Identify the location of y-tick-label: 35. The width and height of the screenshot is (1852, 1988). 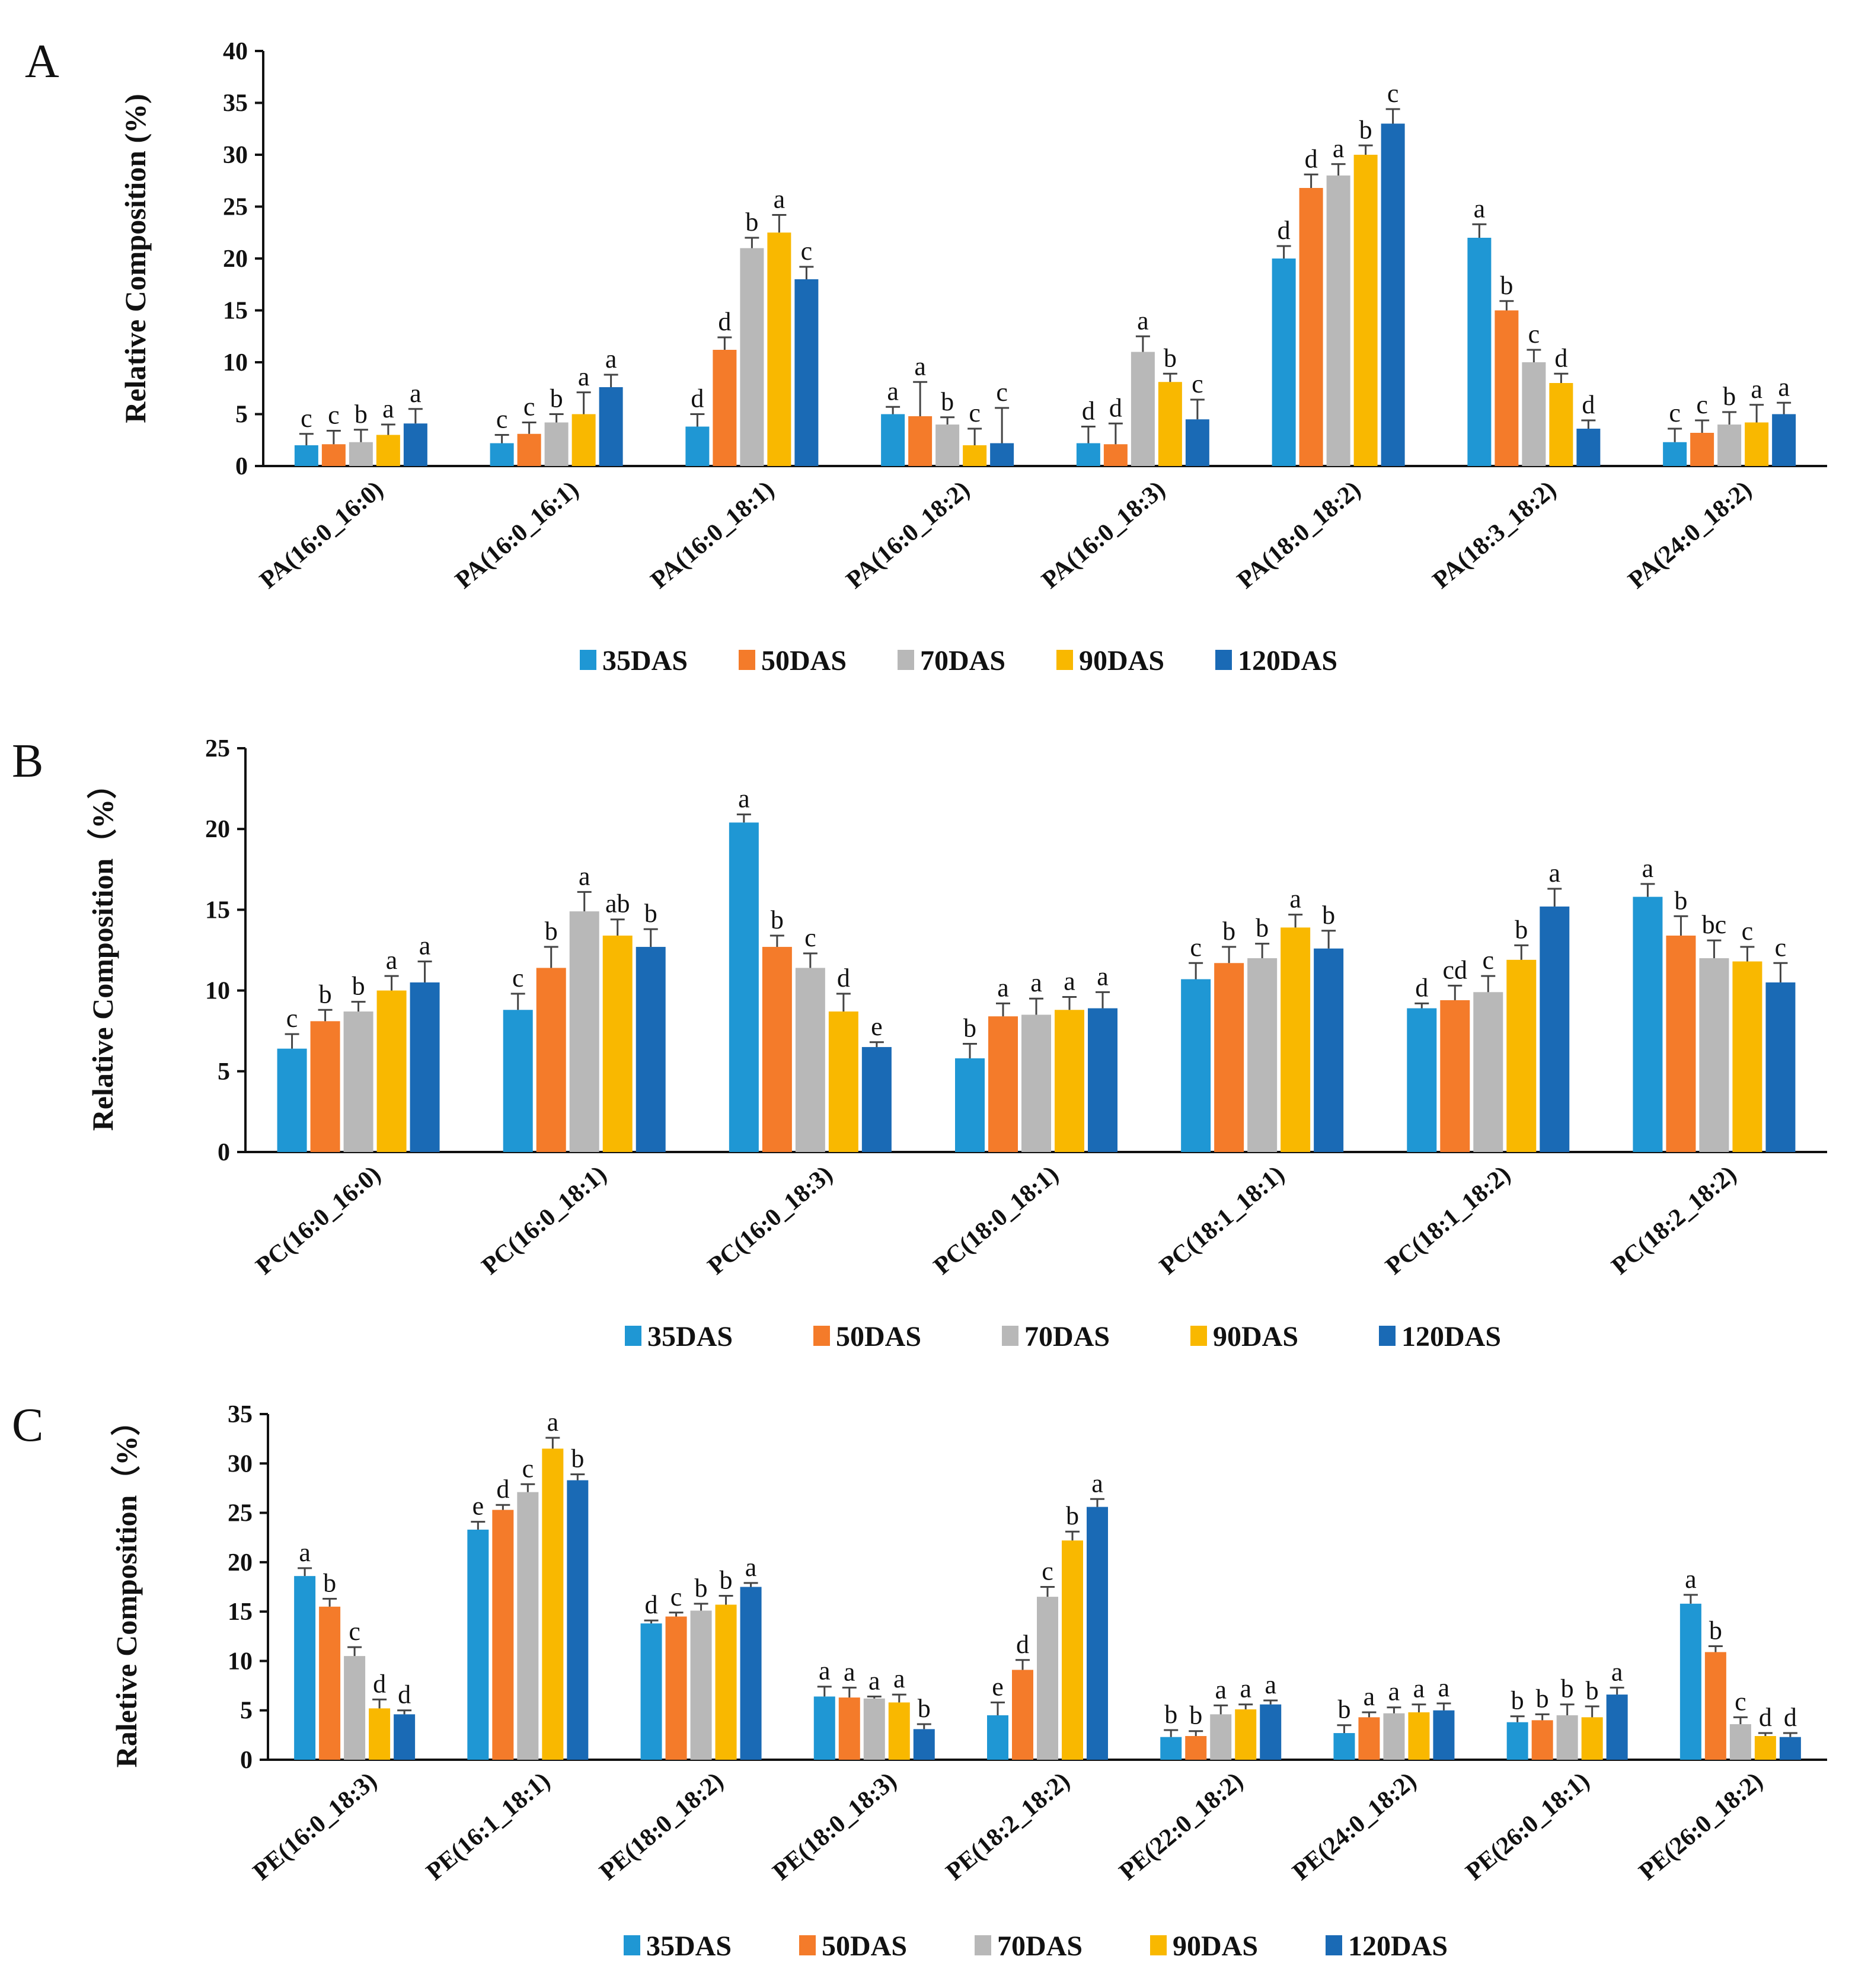
(235, 104).